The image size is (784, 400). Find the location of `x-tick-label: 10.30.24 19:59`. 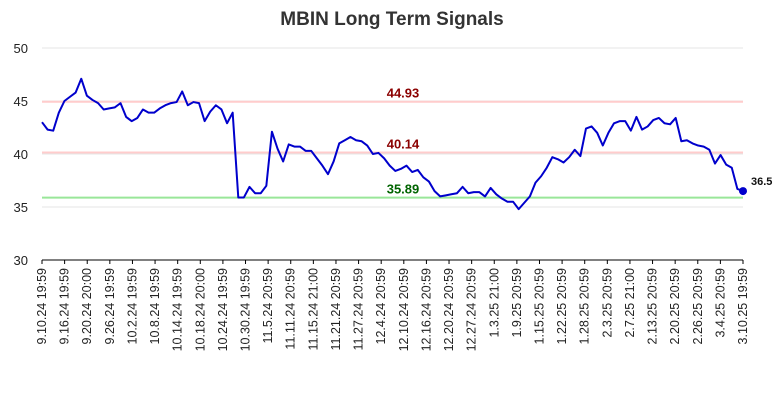

x-tick-label: 10.30.24 19:59 is located at coordinates (246, 309).